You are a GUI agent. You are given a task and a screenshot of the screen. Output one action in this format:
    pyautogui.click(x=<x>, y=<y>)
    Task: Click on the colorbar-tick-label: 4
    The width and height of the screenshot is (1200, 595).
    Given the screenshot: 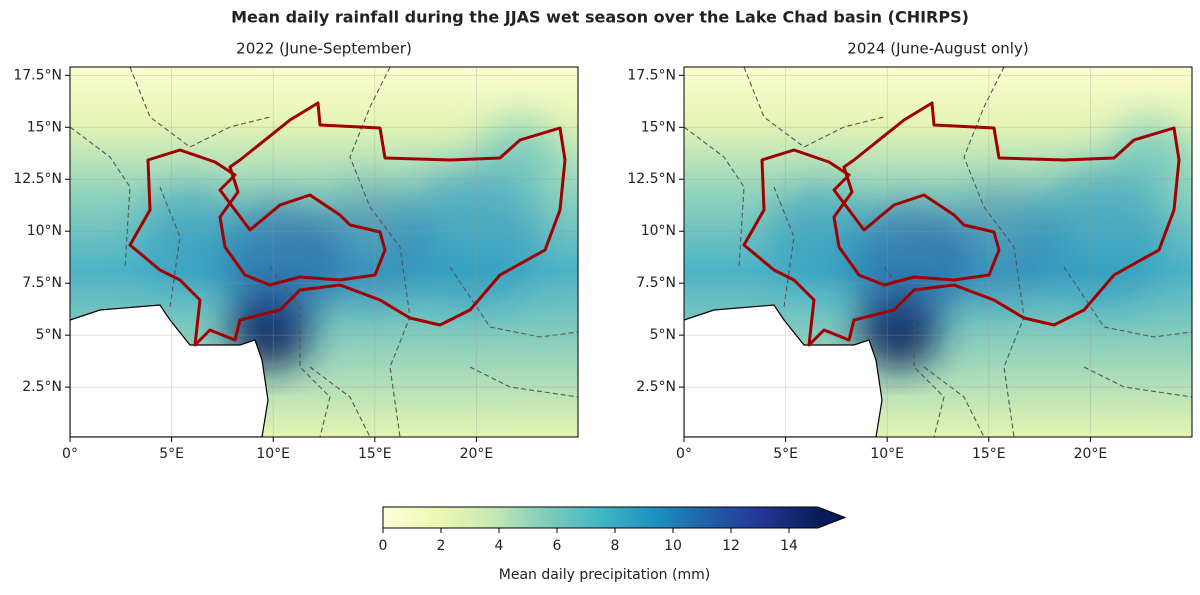 What is the action you would take?
    pyautogui.click(x=499, y=546)
    